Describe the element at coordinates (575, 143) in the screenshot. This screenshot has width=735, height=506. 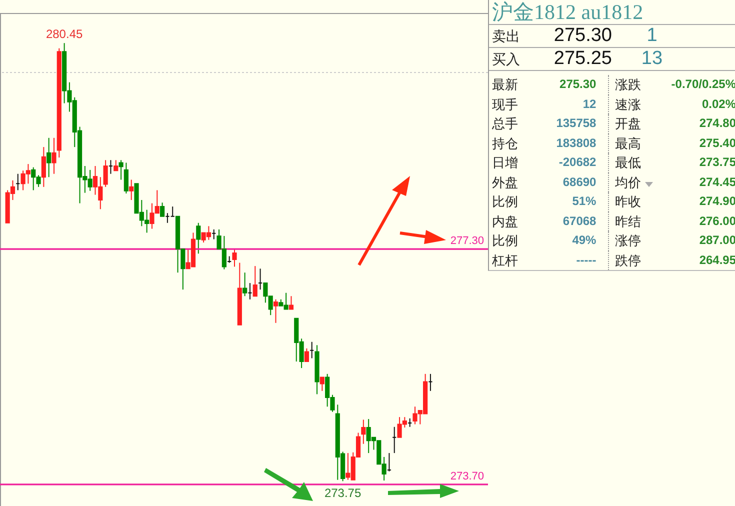
I see `text: 183808` at that location.